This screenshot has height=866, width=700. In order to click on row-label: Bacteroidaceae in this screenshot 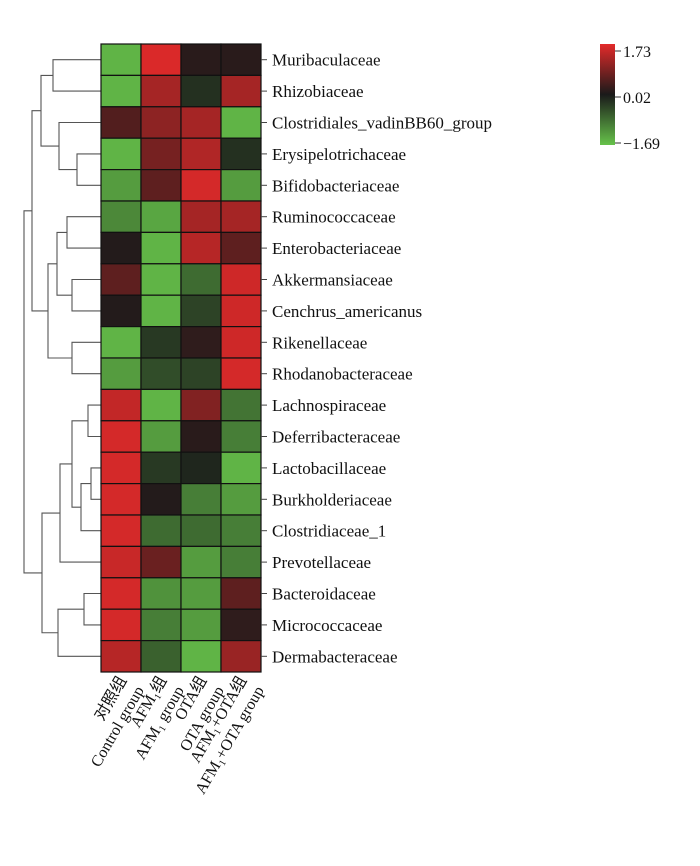, I will do `click(324, 594)`.